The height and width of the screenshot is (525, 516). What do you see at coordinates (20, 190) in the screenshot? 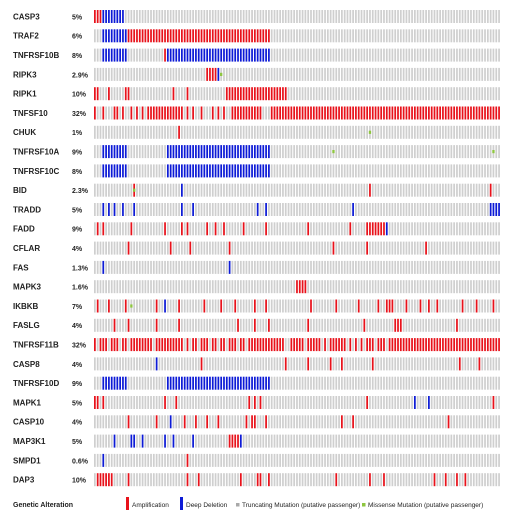
I see `gene-label: BID` at bounding box center [20, 190].